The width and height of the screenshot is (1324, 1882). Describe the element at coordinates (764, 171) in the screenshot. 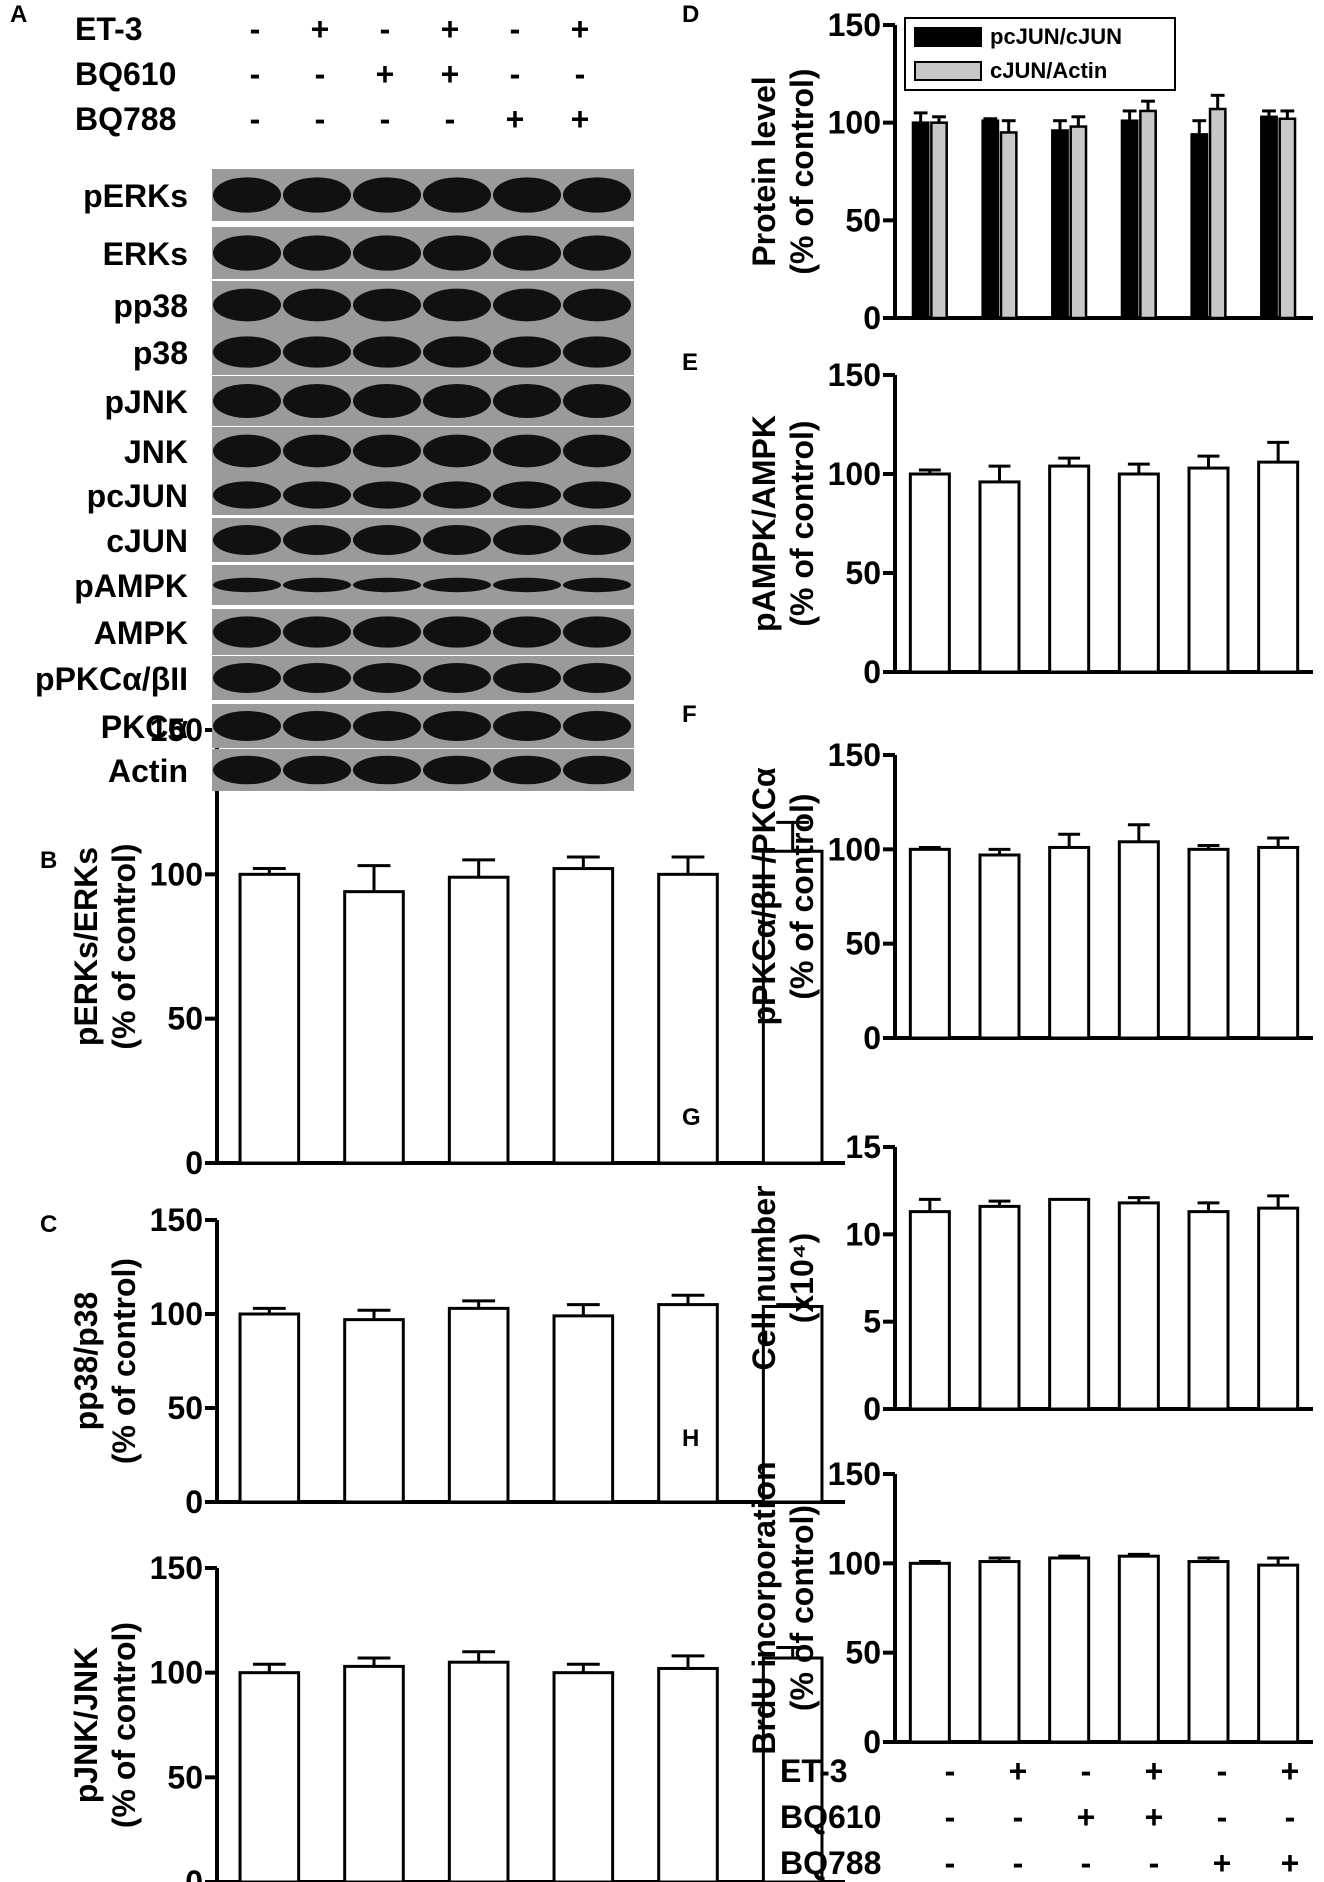

I see `y-axis-label: Protein level` at that location.